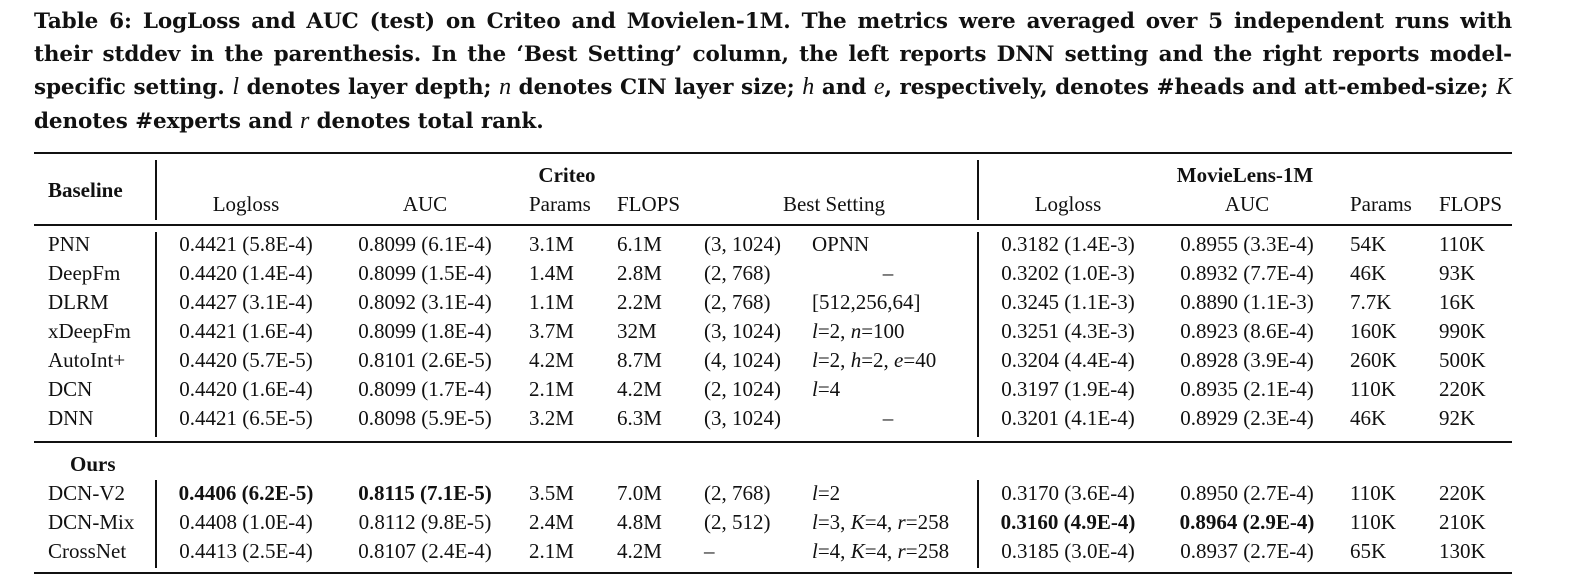  I want to click on cell-m-auc: 0.8955 (3.3E-4), so click(1247, 244).